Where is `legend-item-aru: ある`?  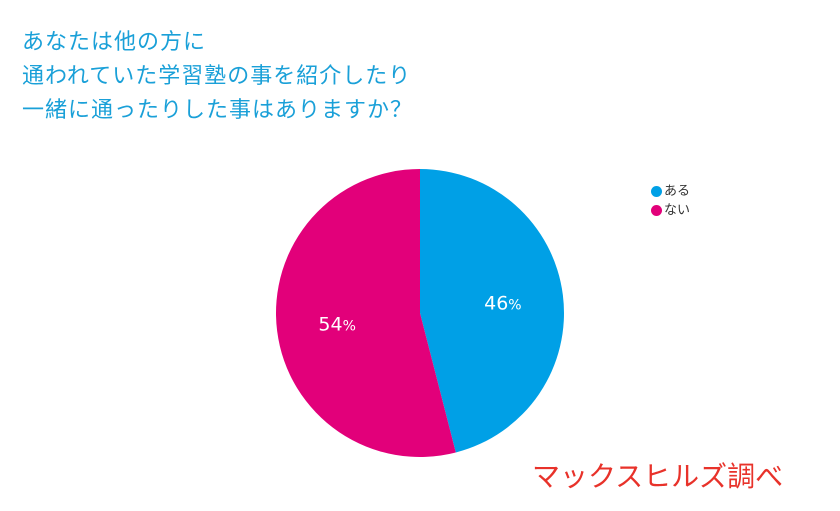
legend-item-aru: ある is located at coordinates (670, 191).